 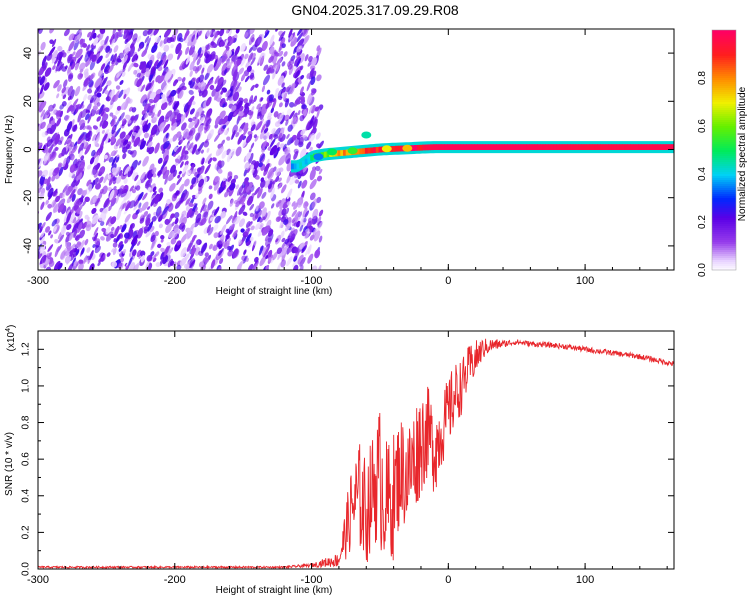 I want to click on x-tick-label-top: 100, so click(x=585, y=281).